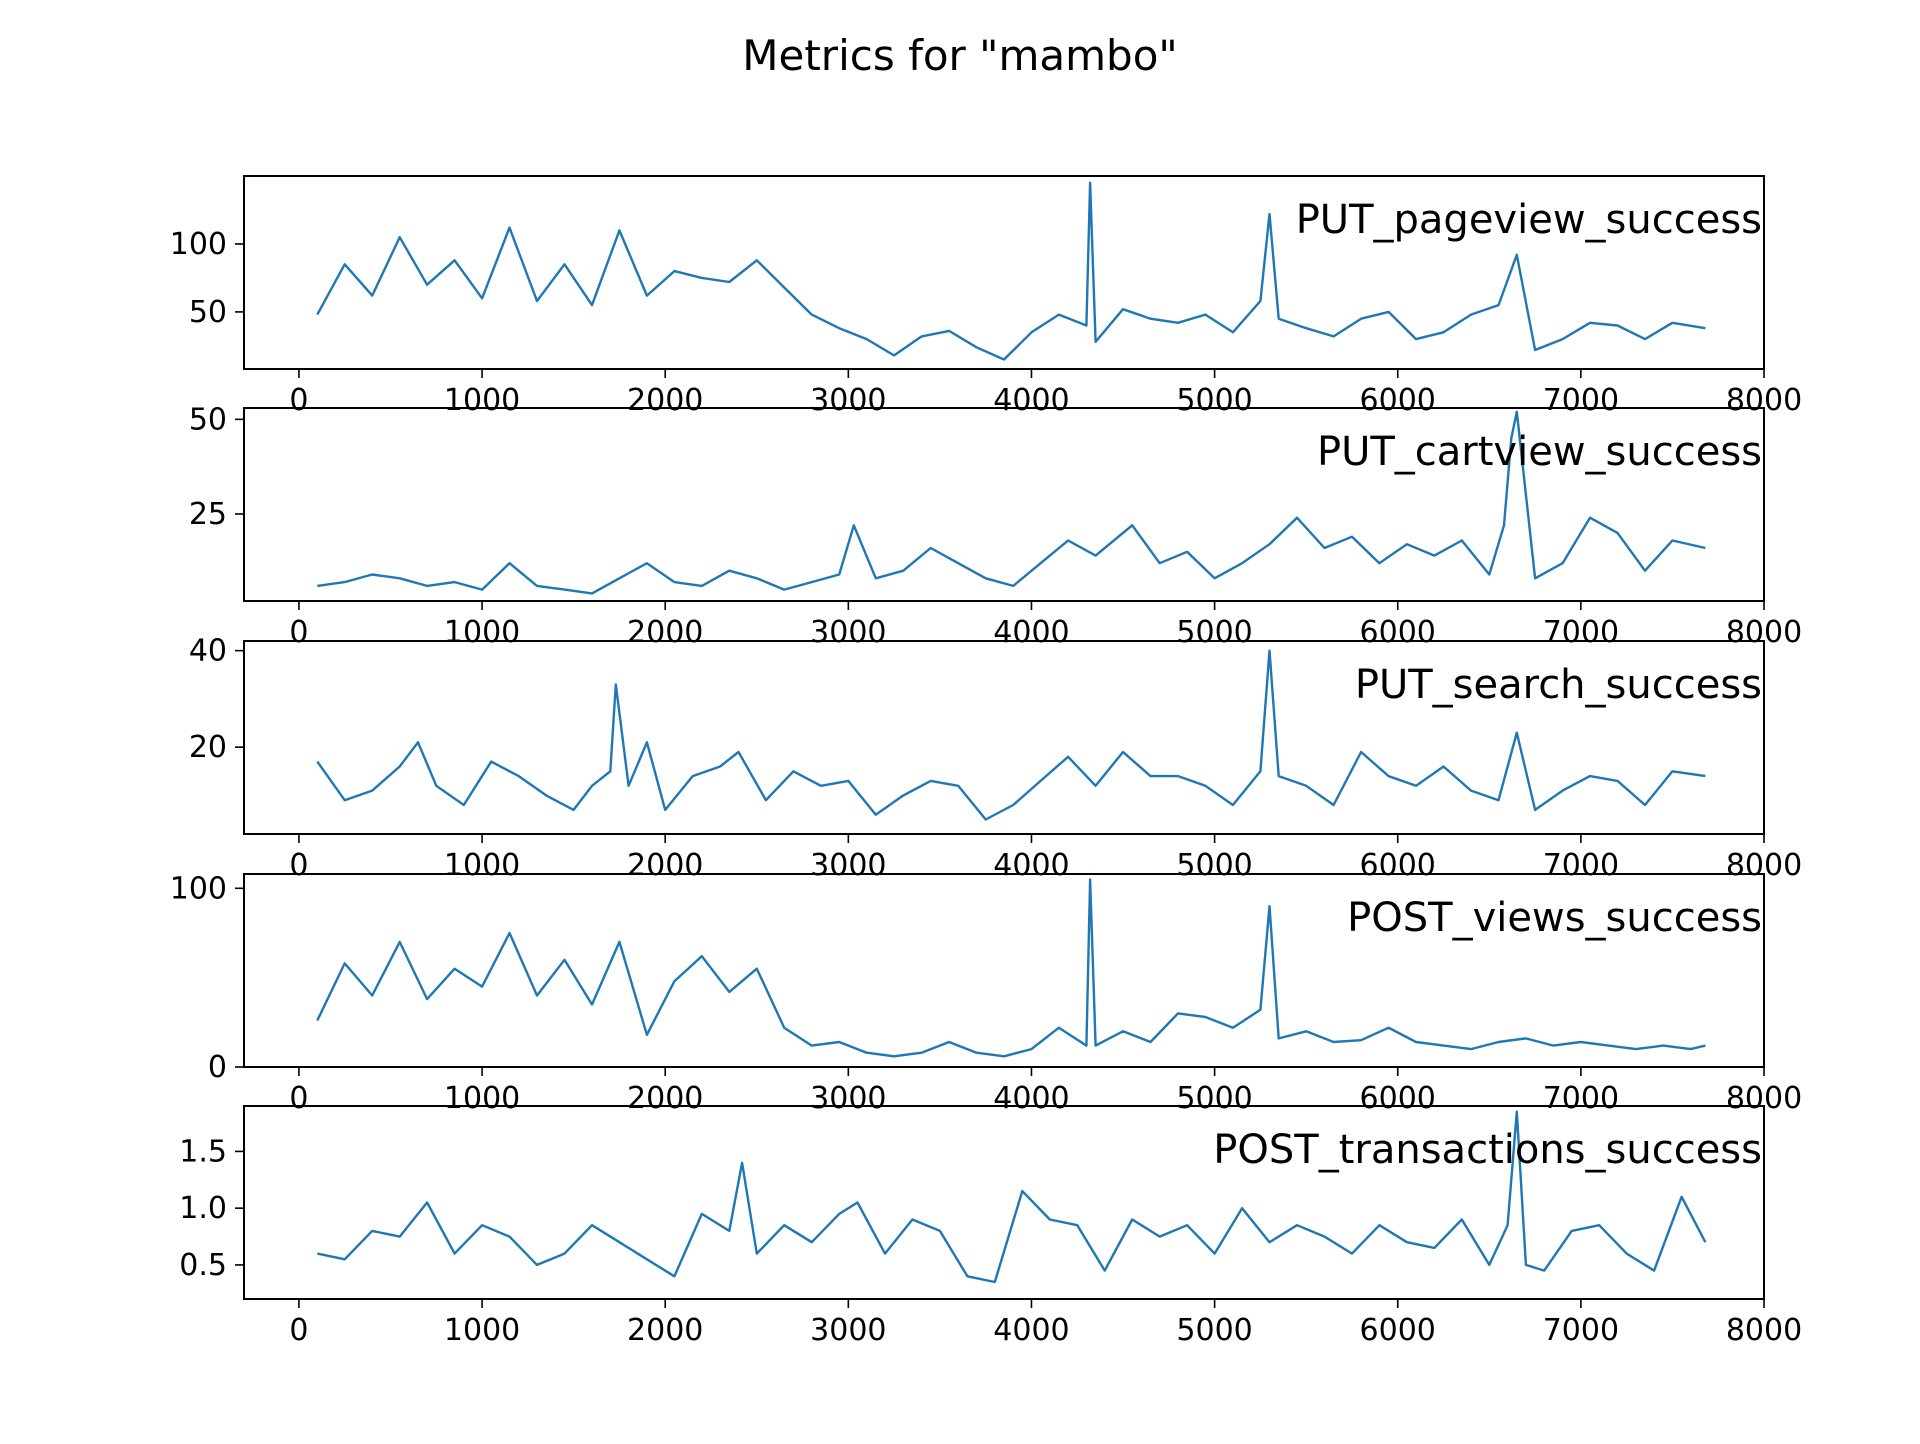 This screenshot has width=1920, height=1444. I want to click on y-tick-label: 1.5, so click(203, 1151).